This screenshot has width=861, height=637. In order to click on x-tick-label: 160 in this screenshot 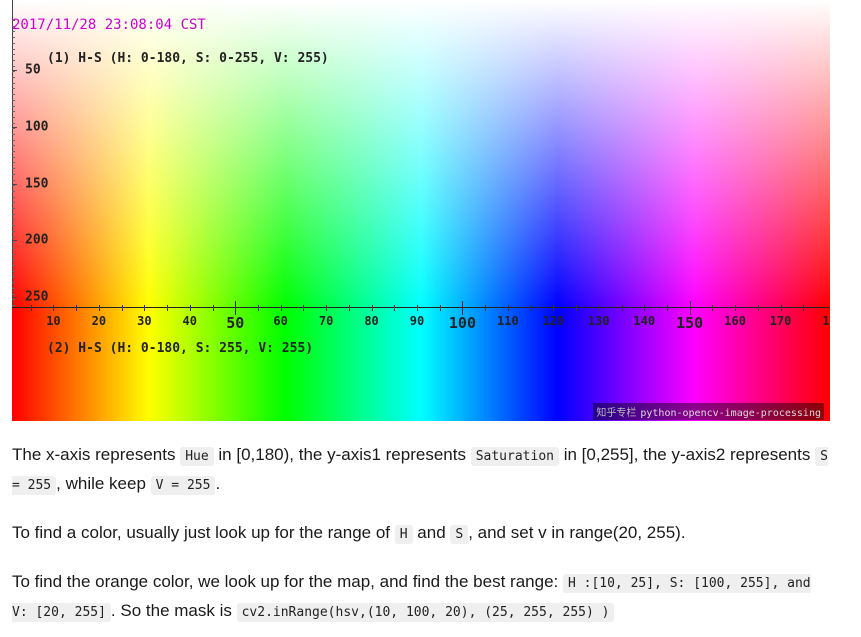, I will do `click(735, 321)`.